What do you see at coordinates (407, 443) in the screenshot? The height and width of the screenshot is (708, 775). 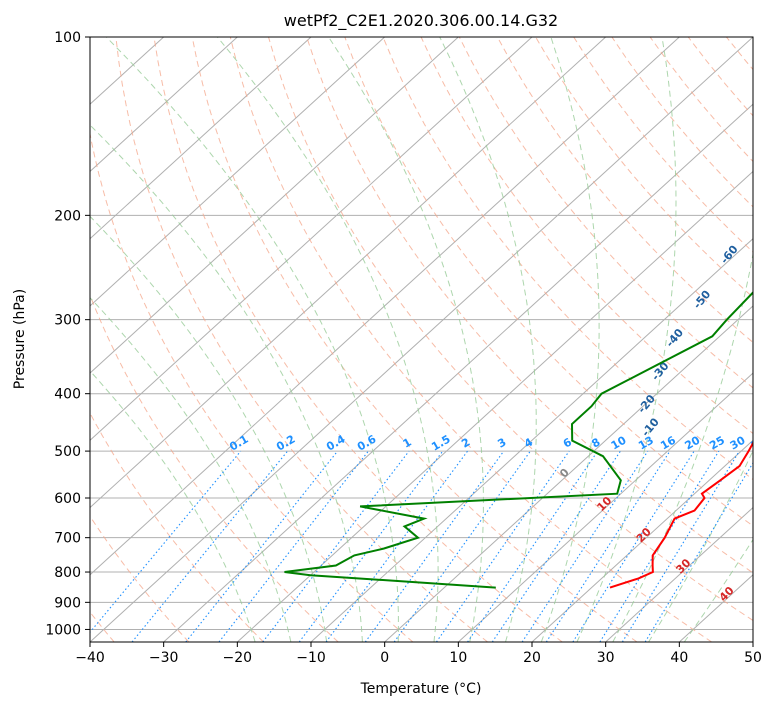 I see `mixing-ratio-label: 1` at bounding box center [407, 443].